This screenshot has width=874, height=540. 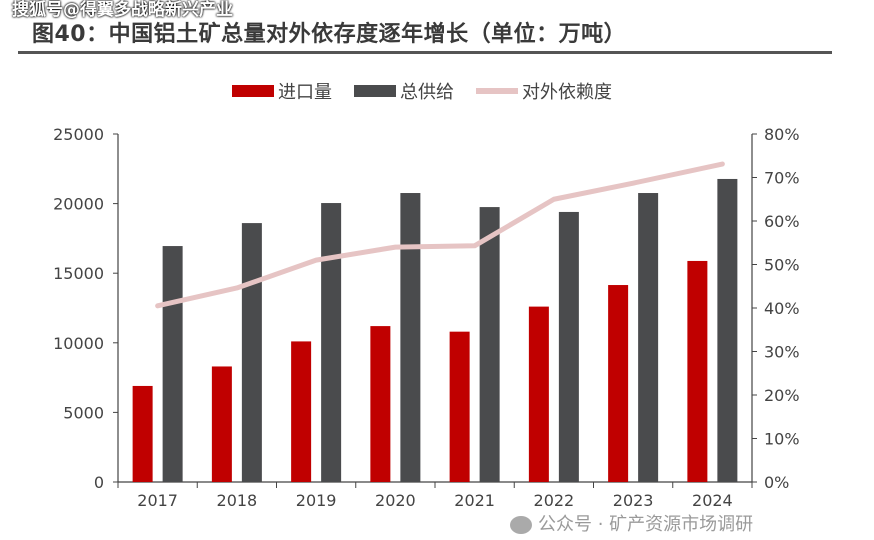 What do you see at coordinates (427, 92) in the screenshot?
I see `legend-label-supply: 总供给` at bounding box center [427, 92].